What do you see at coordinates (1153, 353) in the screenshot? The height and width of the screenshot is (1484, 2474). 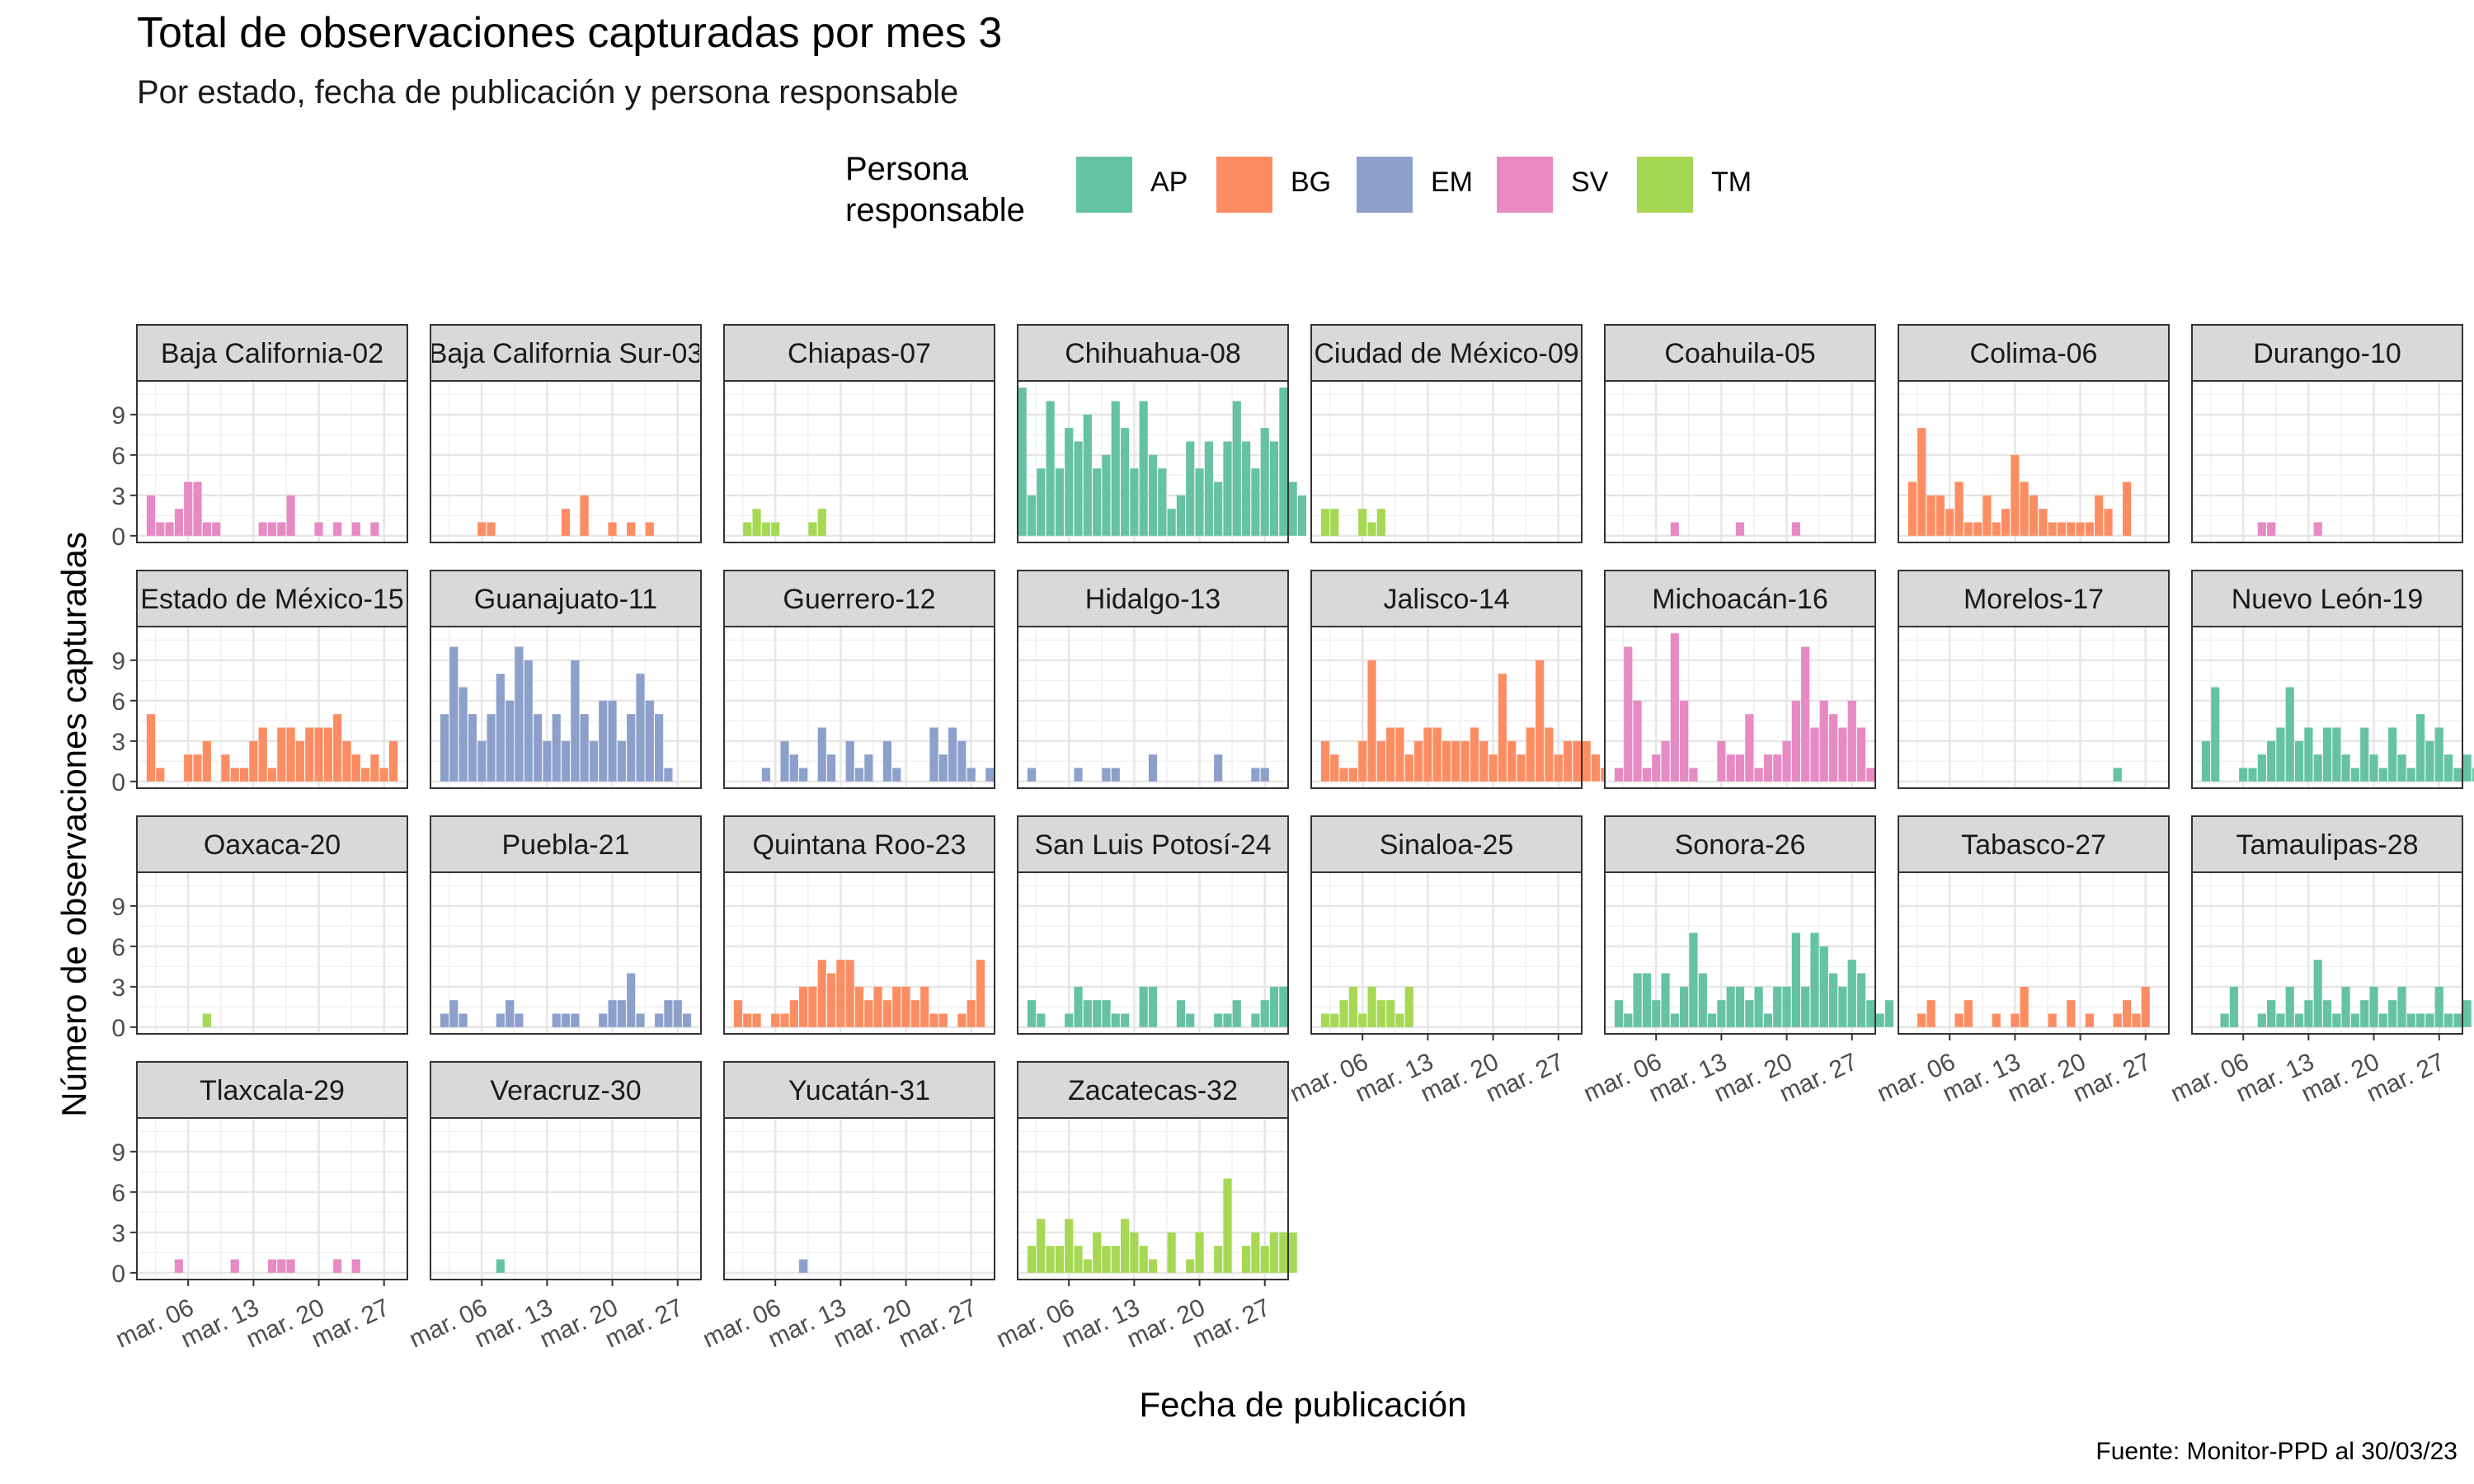 I see `facet-strip-label: Chihuahua-08` at bounding box center [1153, 353].